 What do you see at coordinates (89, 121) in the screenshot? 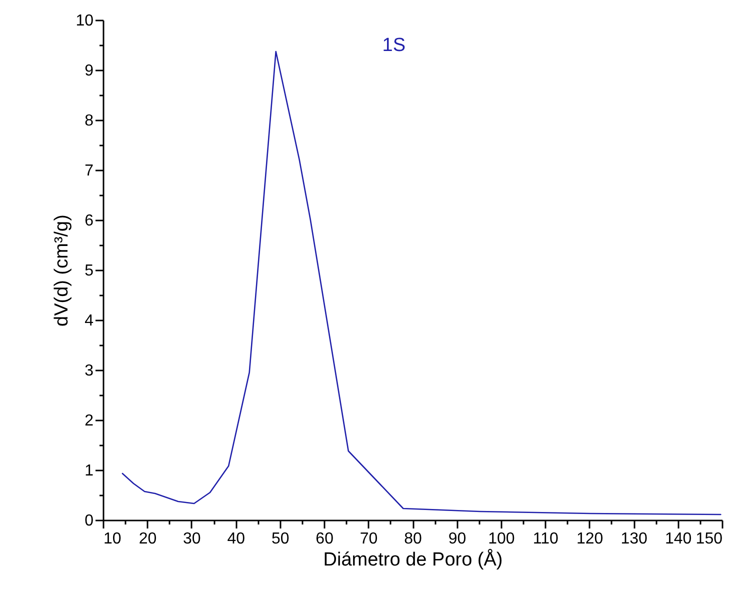
I see `y-tick-label: 8` at bounding box center [89, 121].